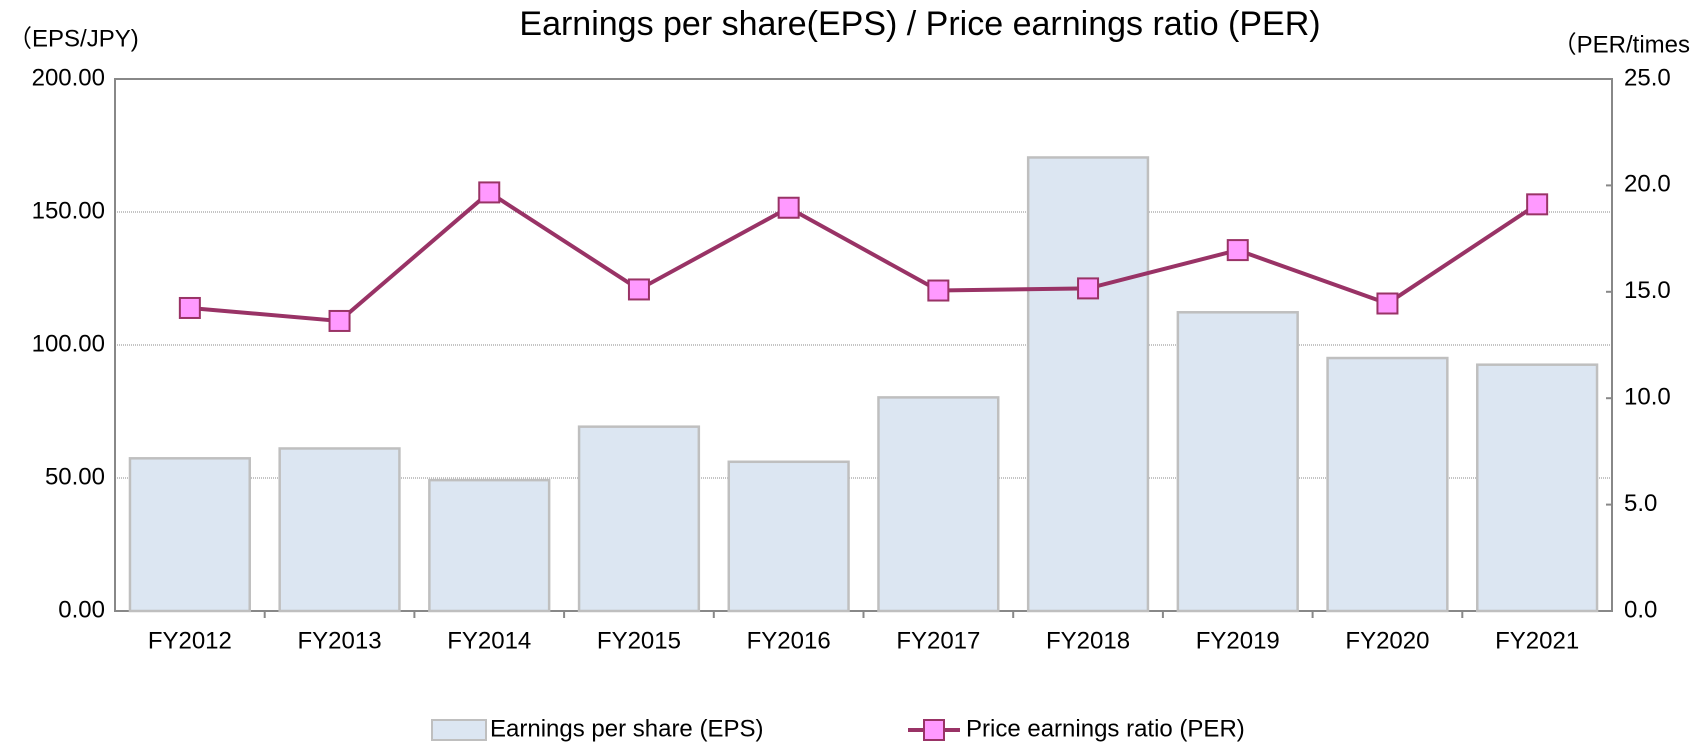  Describe the element at coordinates (1105, 728) in the screenshot. I see `legend-label: Price earnings ratio (PER)` at that location.